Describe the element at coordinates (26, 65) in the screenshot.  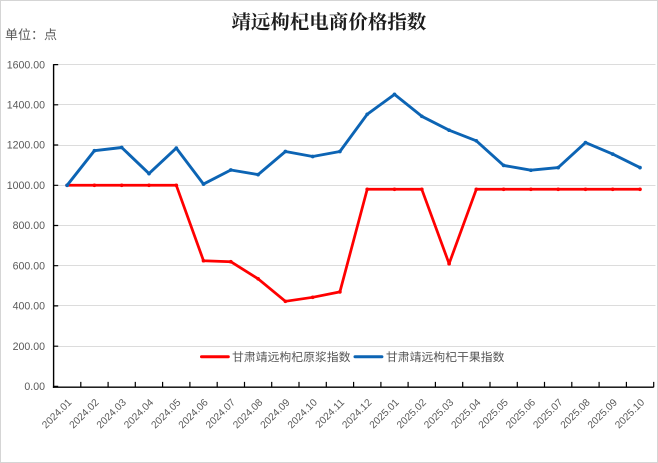
I see `svg-text: 1600.00` at that location.